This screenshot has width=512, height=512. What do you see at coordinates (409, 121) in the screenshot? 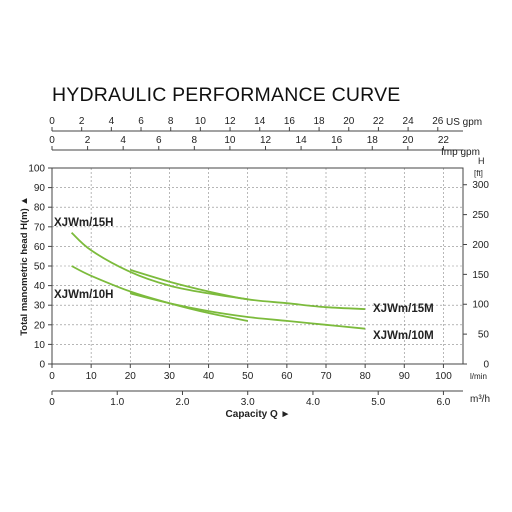
I see `us-gpm-tick-label: 24` at bounding box center [409, 121].